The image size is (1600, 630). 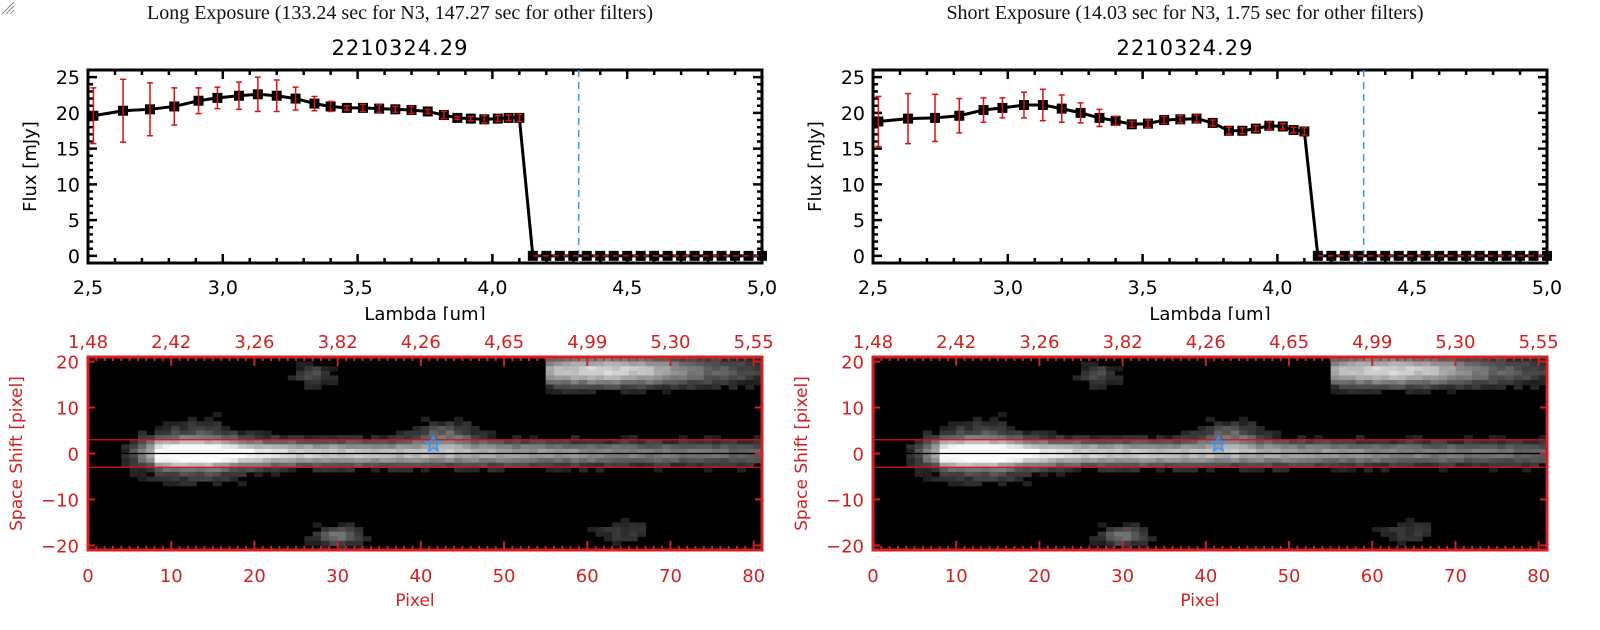 I want to click on data-point, so click(x=1466, y=255).